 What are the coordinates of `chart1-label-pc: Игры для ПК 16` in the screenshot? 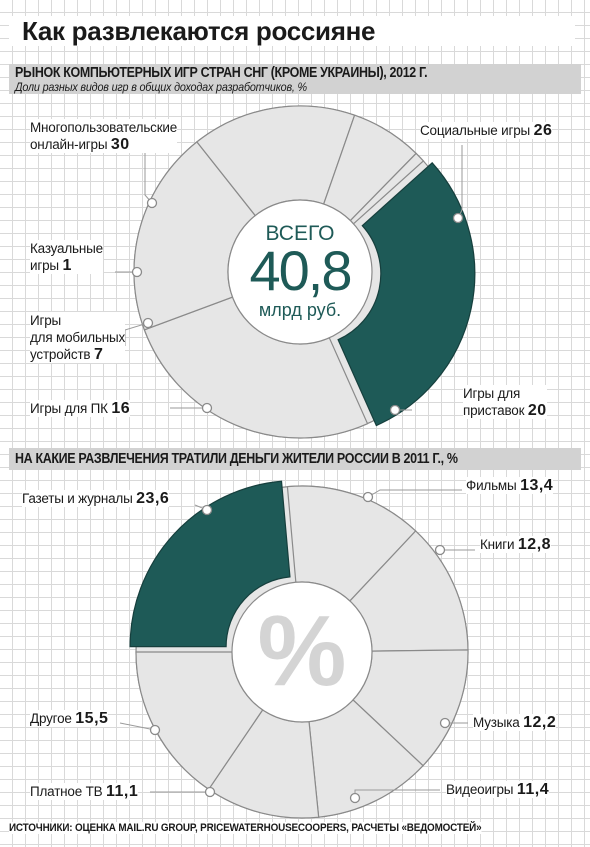 It's located at (80, 408).